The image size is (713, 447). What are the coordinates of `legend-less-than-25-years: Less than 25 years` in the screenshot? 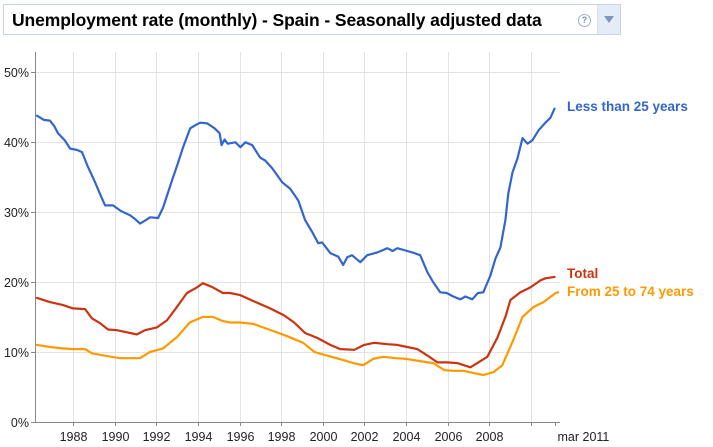 It's located at (627, 106).